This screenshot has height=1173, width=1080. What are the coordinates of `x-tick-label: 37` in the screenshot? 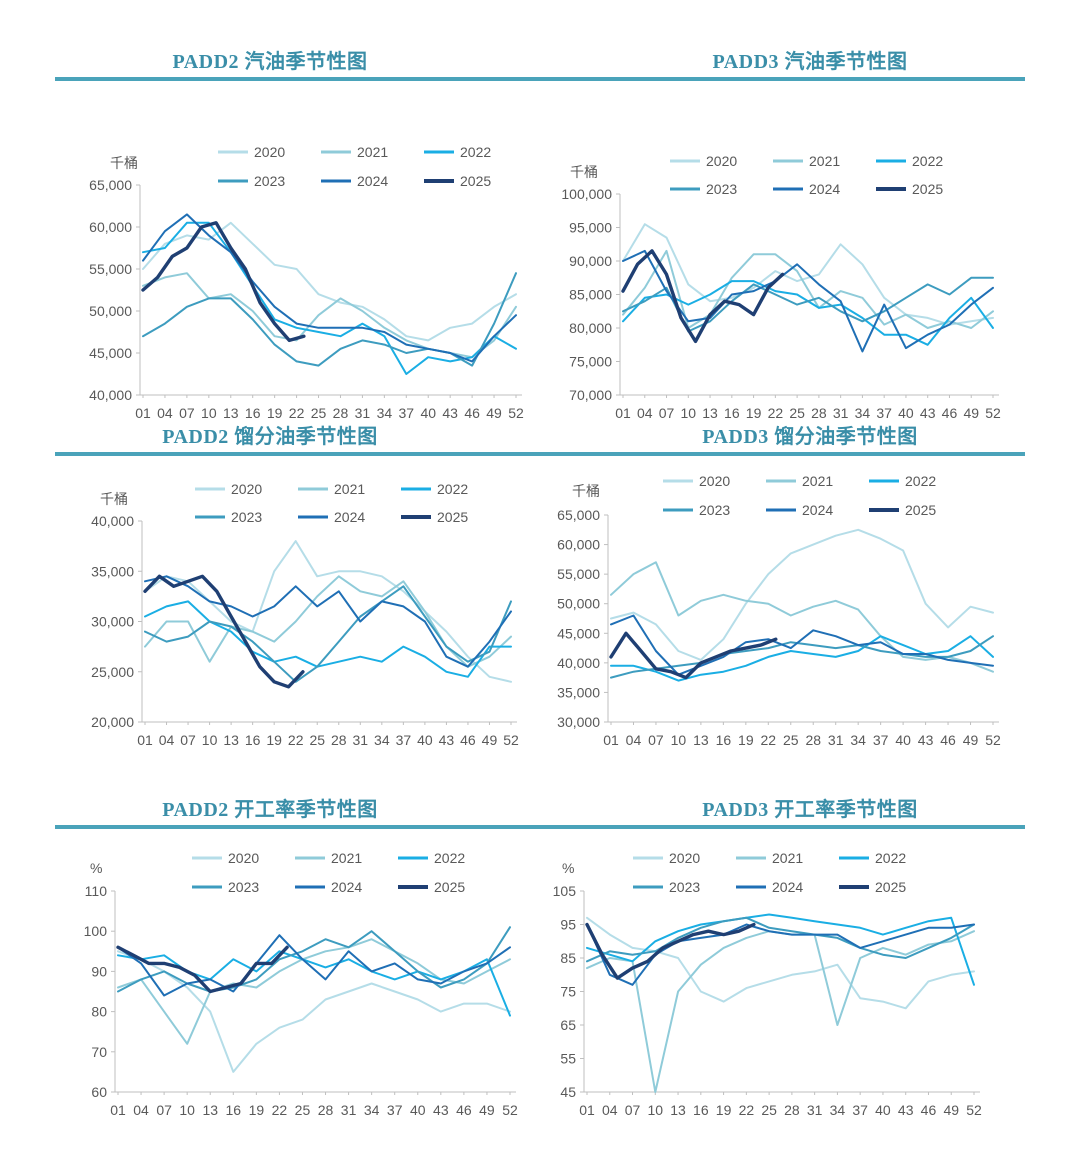 It's located at (395, 1110).